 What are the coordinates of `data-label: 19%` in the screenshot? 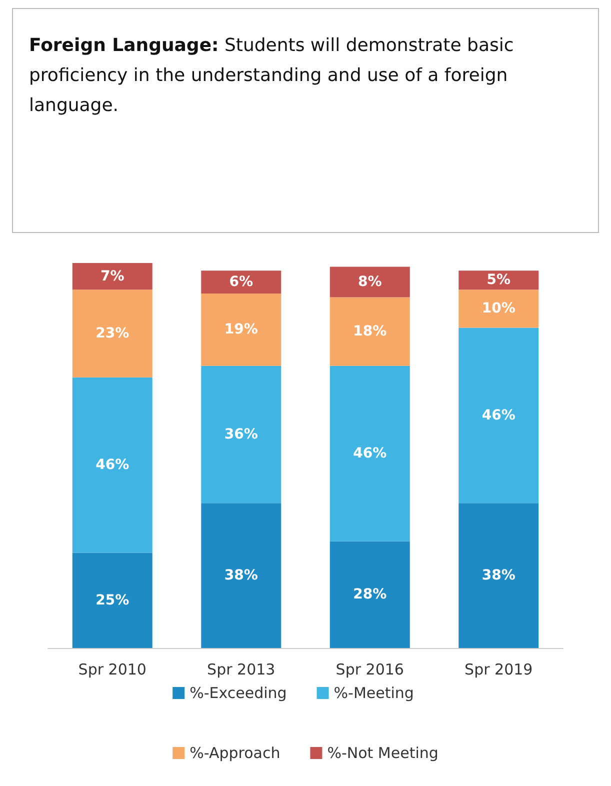 It's located at (241, 330).